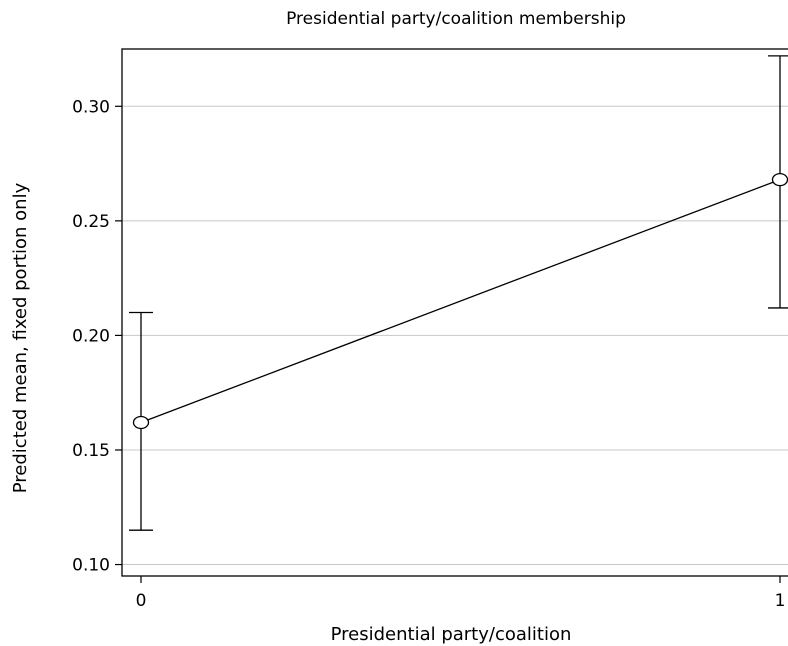  I want to click on y-tick-label: 0.30, so click(91, 107).